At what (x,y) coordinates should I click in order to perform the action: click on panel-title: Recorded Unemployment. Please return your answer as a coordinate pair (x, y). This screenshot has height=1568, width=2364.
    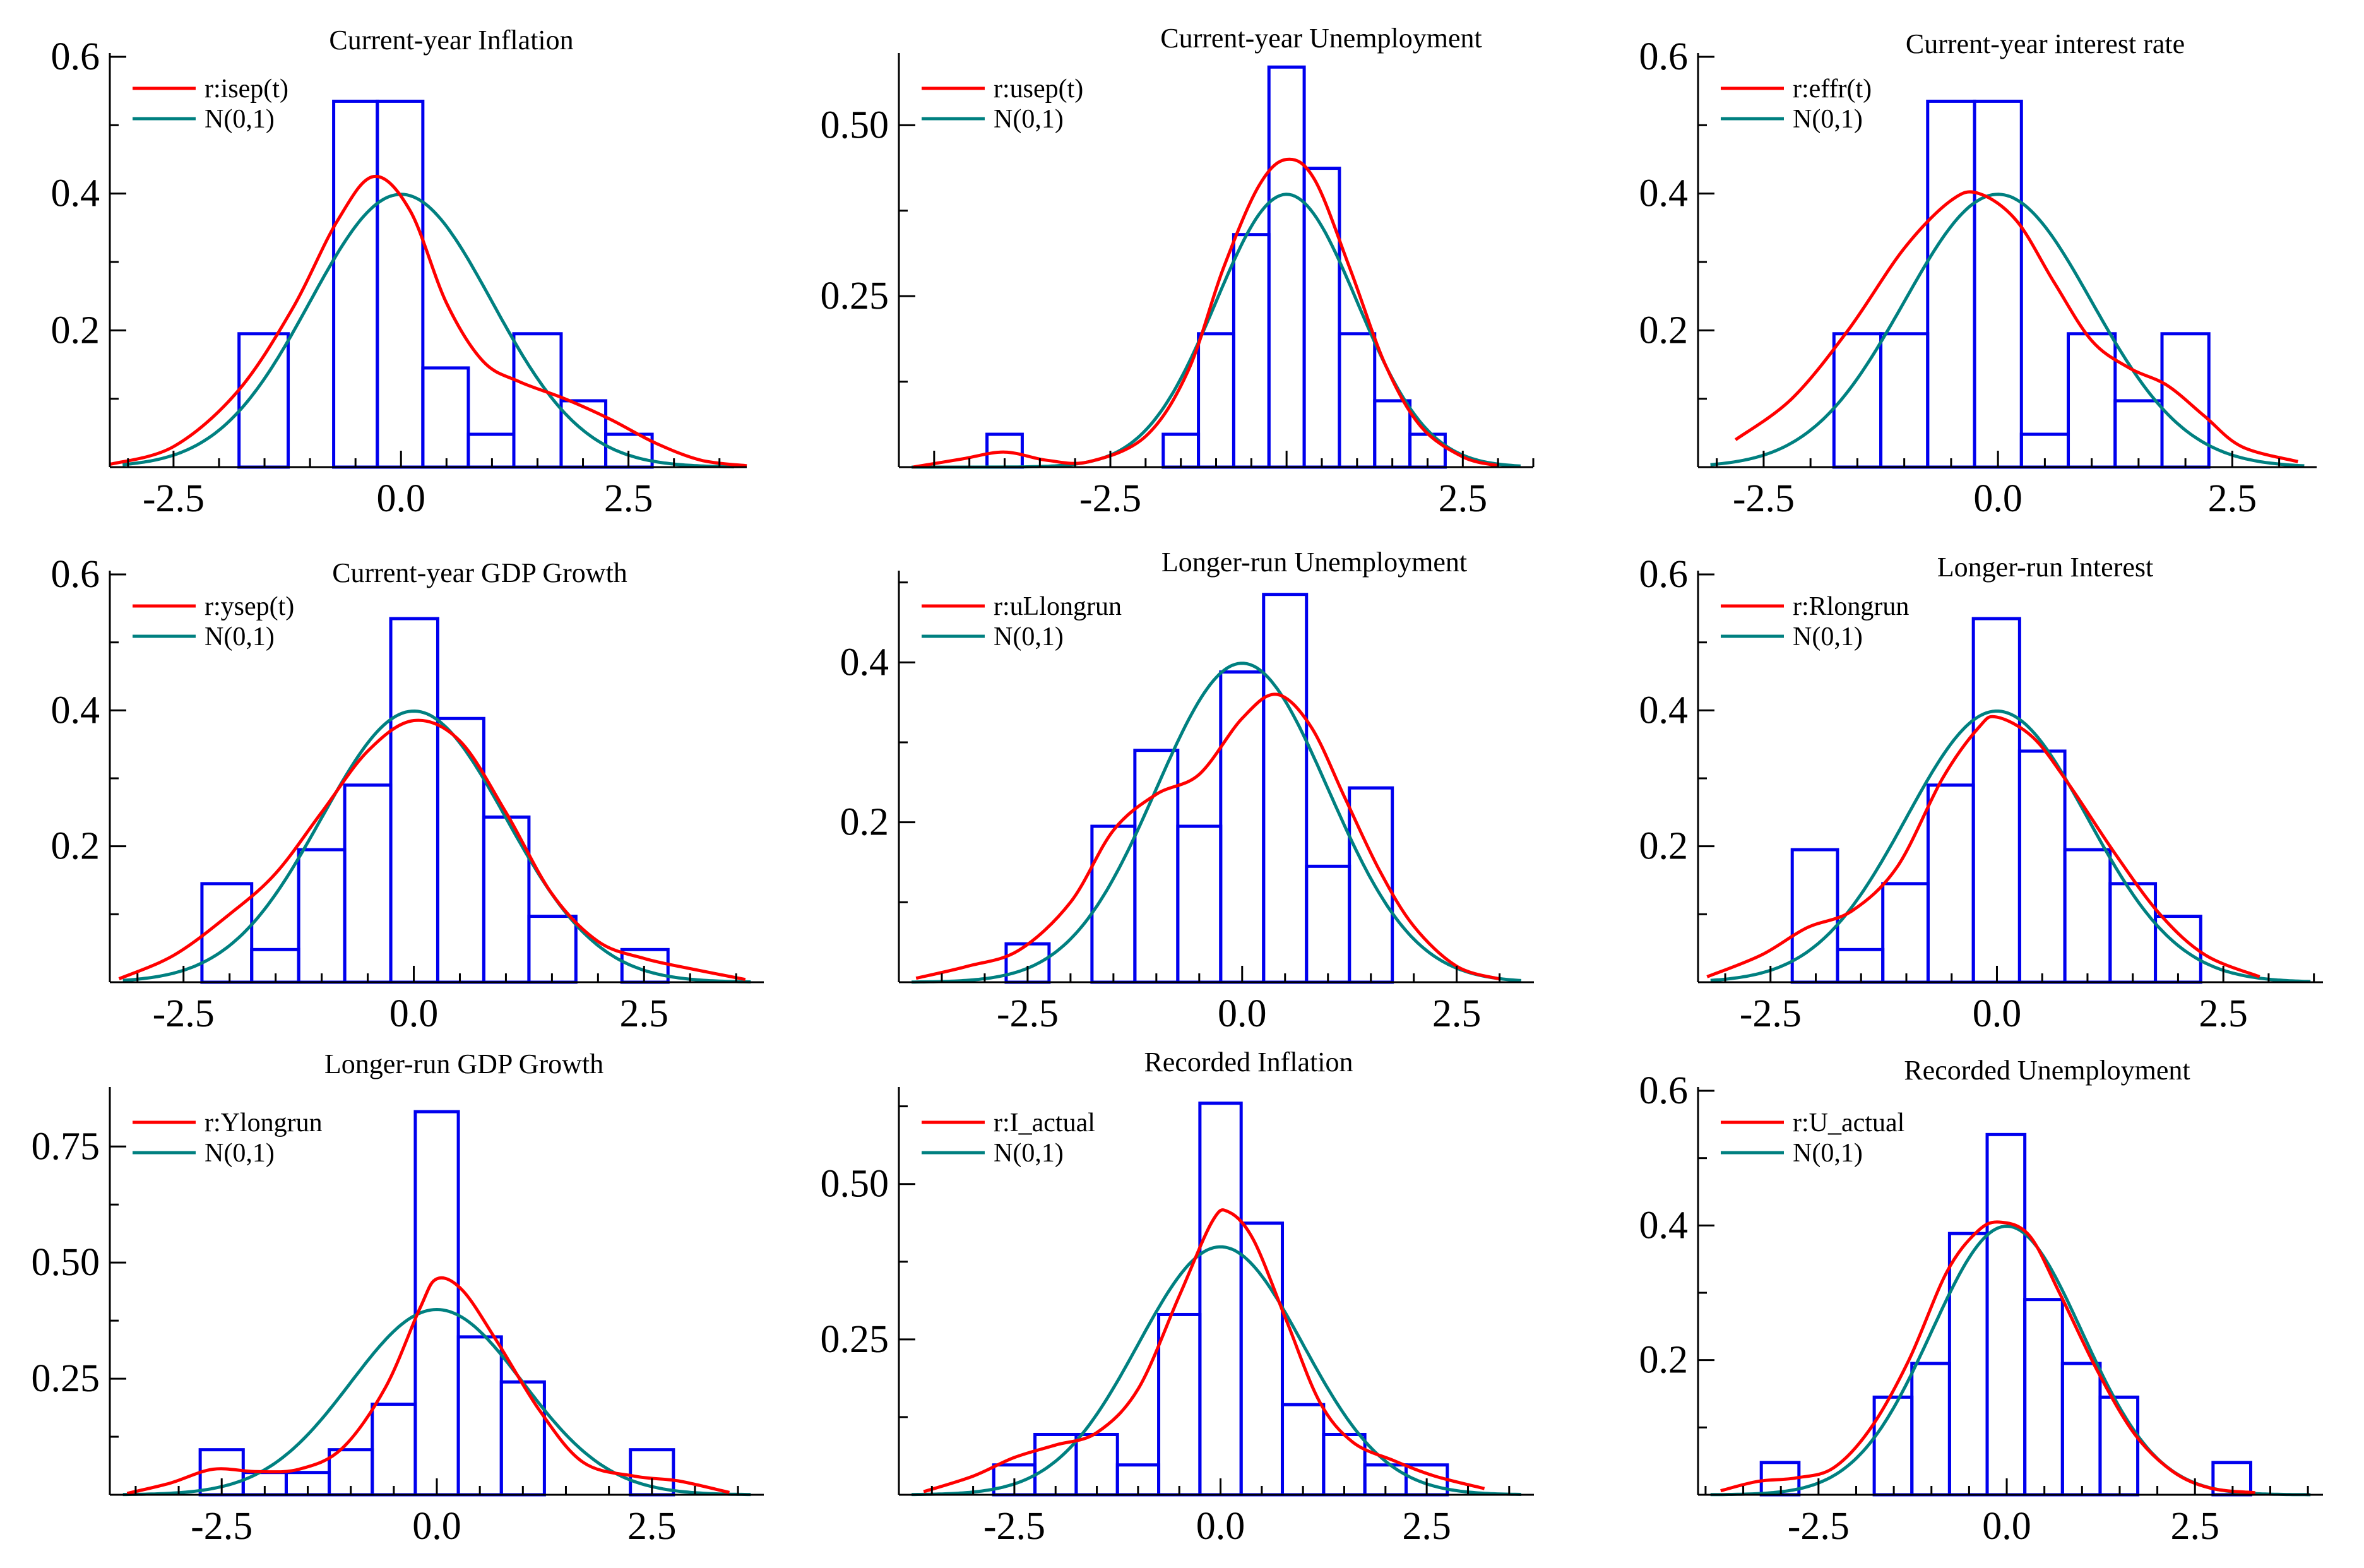
    Looking at the image, I should click on (2047, 1070).